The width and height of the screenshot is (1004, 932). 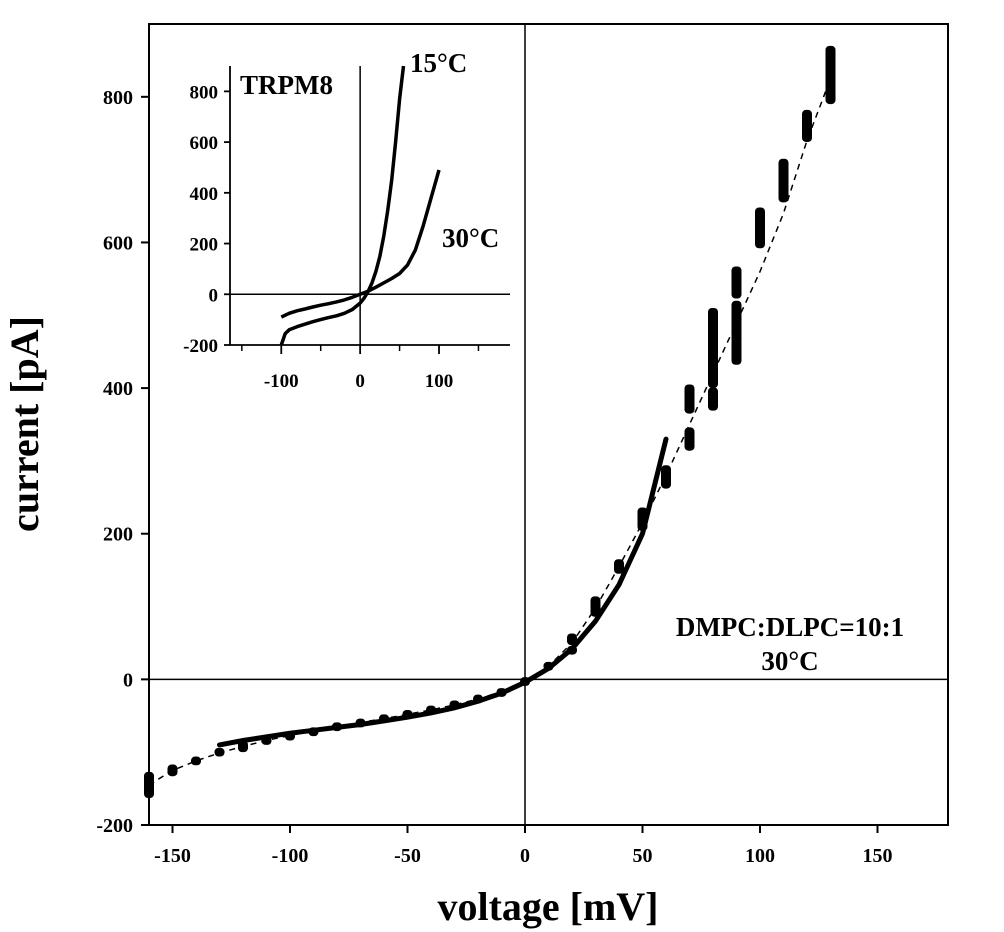 I want to click on x-tick-label: 0, so click(x=525, y=856).